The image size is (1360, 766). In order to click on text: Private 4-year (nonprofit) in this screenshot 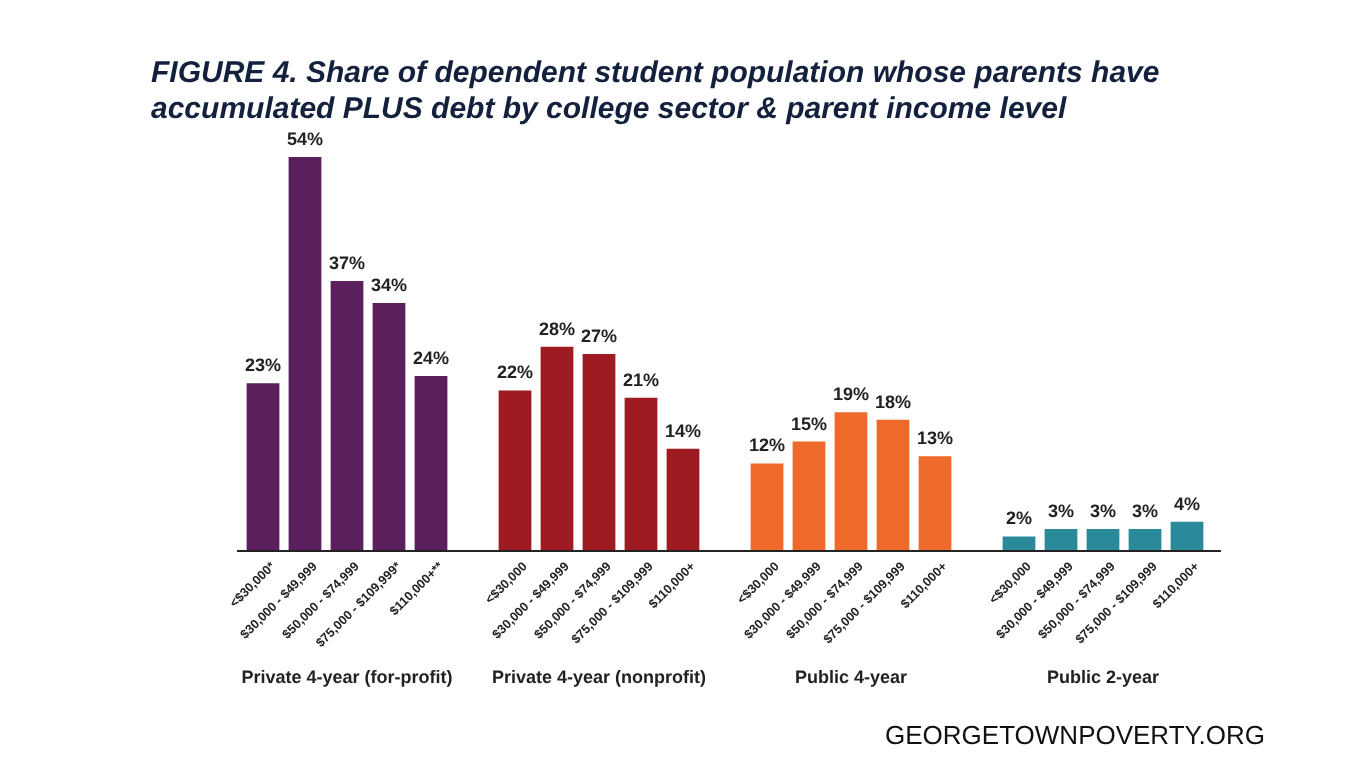, I will do `click(599, 677)`.